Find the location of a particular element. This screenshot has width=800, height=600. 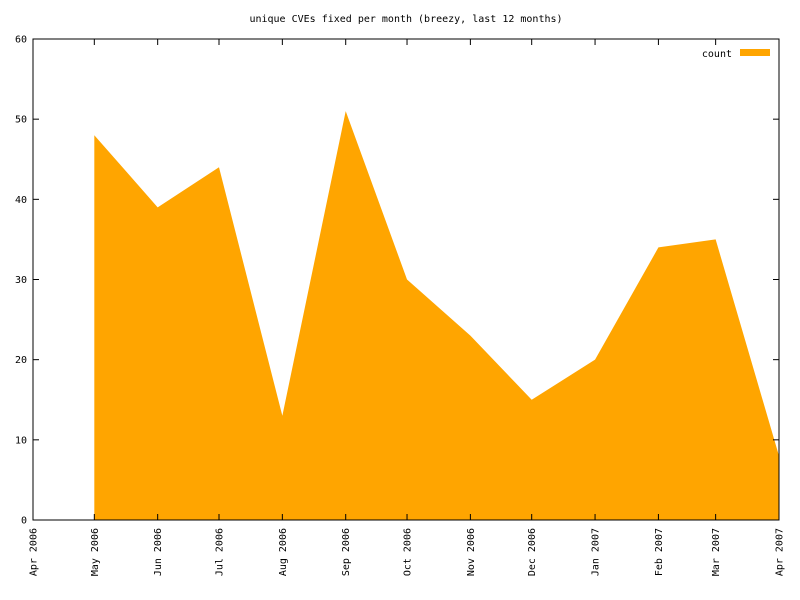

x-tick-label: Jan 2007 is located at coordinates (596, 552).